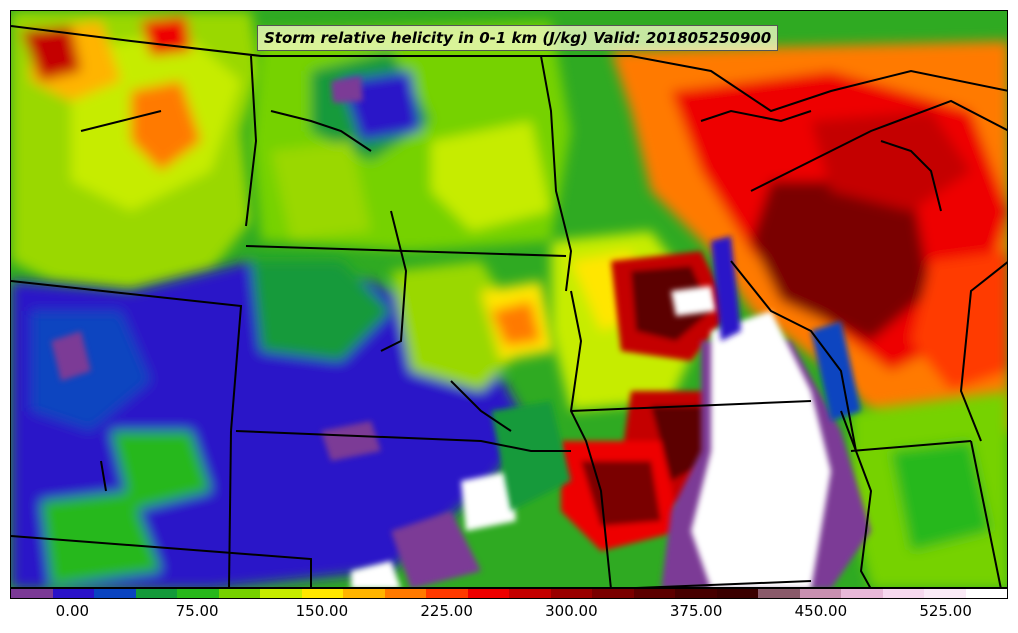  Describe the element at coordinates (556, 173) in the screenshot. I see `border-nd-mn` at that location.